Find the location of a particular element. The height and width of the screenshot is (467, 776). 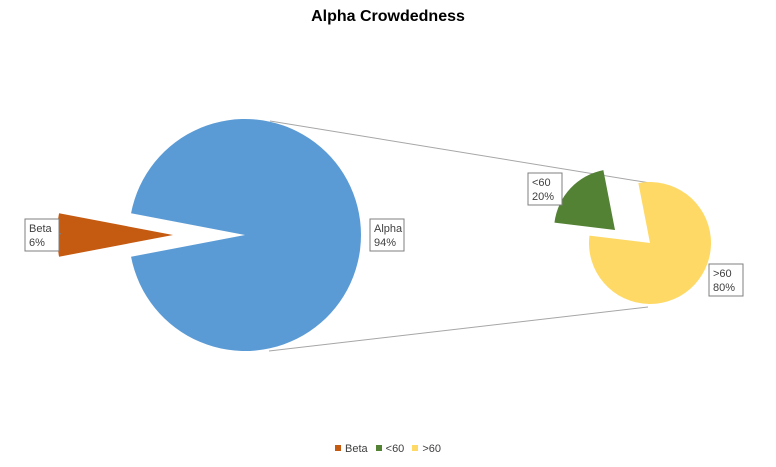

slice-lt60 is located at coordinates (584, 200).